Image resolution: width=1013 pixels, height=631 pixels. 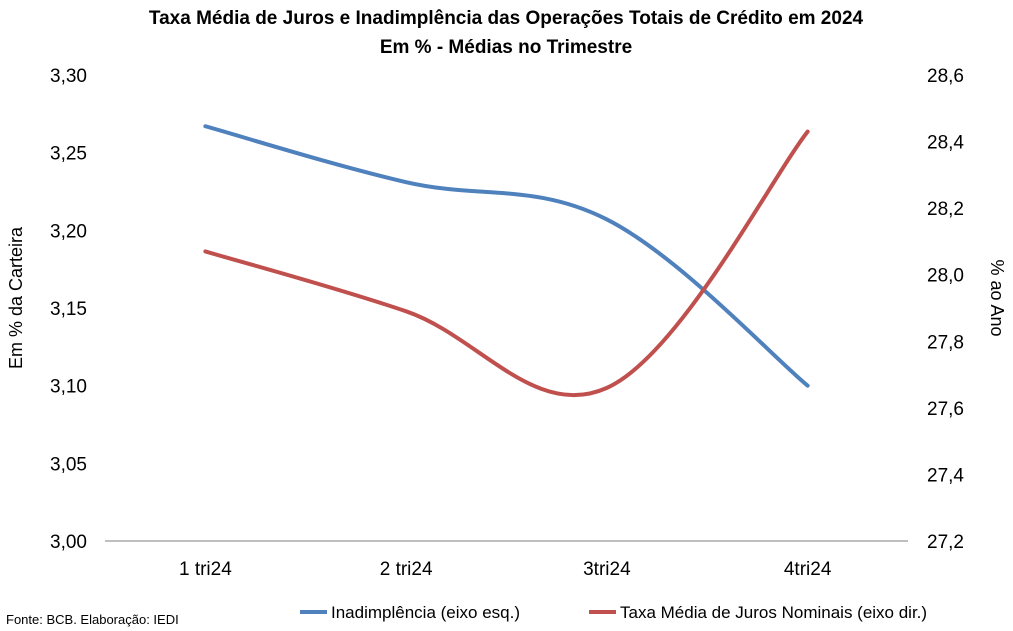 What do you see at coordinates (808, 569) in the screenshot?
I see `x-tick-label: 4tri24` at bounding box center [808, 569].